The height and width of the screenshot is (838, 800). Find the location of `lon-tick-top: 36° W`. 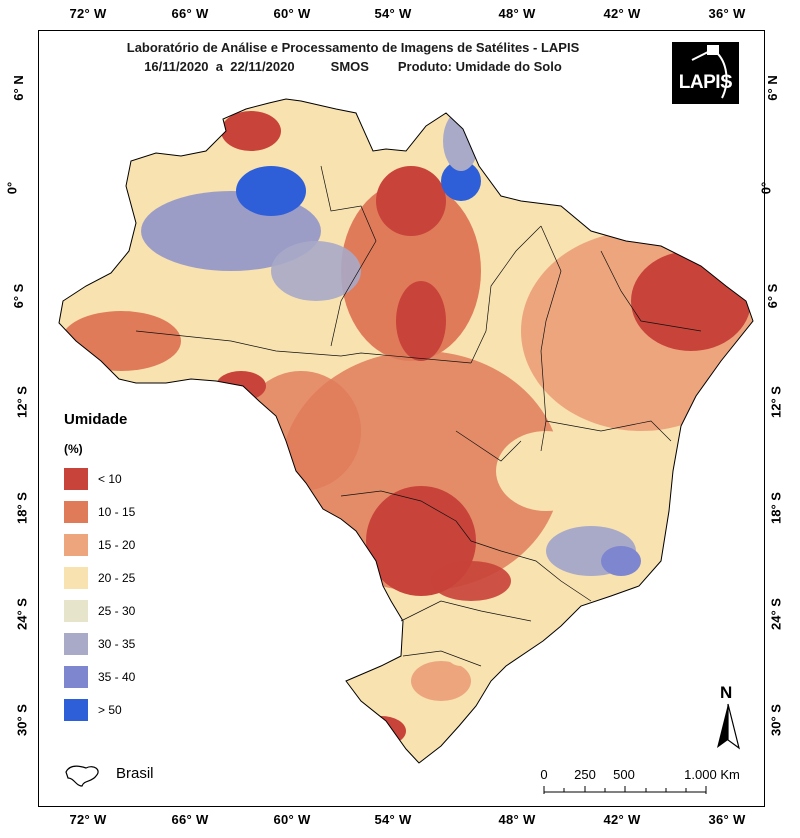

lon-tick-top: 36° W is located at coordinates (727, 13).